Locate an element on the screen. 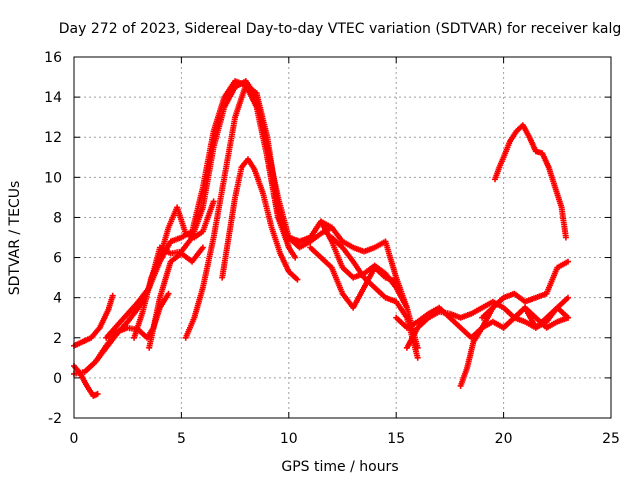  y-tick-label: 16 is located at coordinates (53, 58).